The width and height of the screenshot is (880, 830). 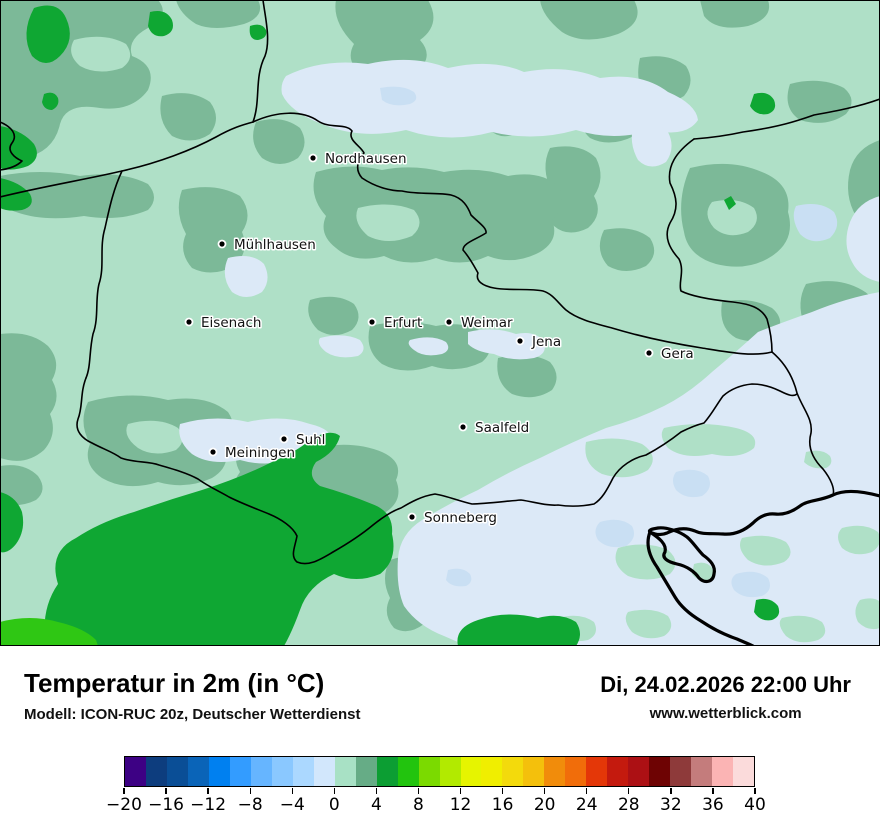 I want to click on tick-label: 40, so click(x=755, y=805).